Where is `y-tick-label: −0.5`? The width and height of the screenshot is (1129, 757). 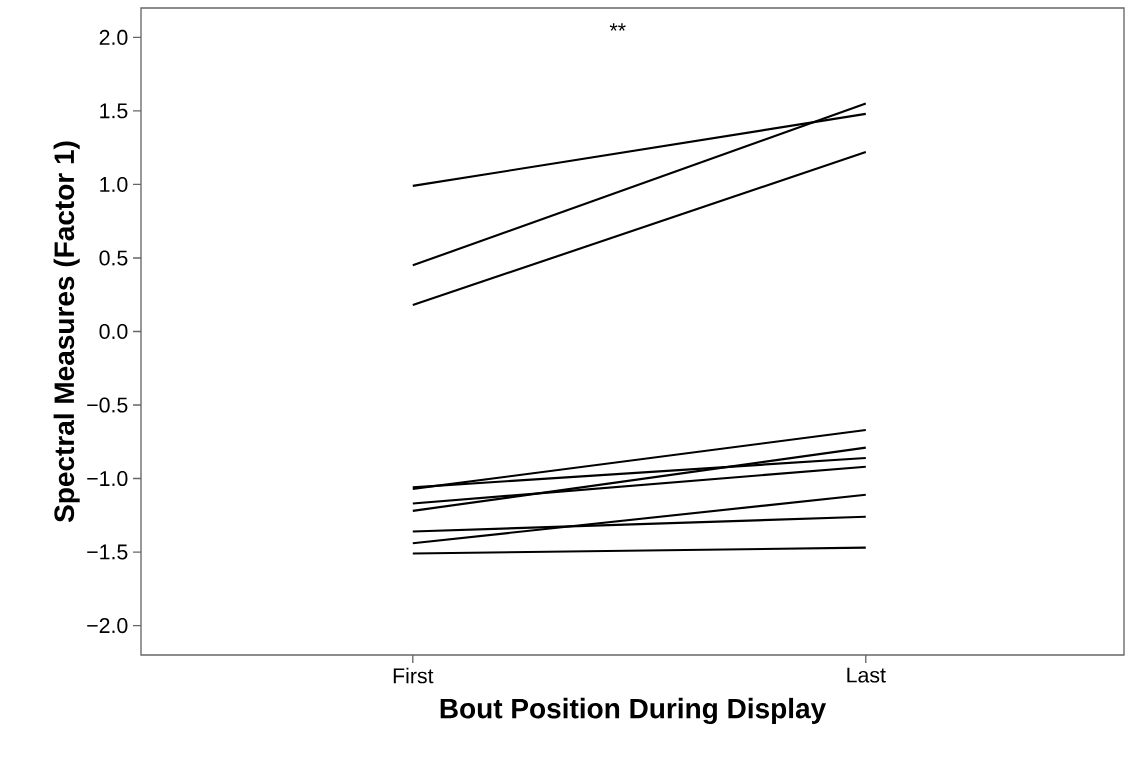
y-tick-label: −0.5 is located at coordinates (107, 405).